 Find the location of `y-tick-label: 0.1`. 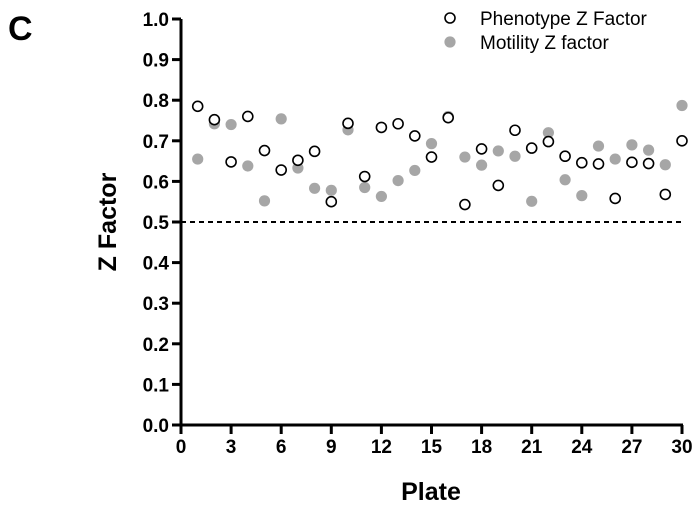

y-tick-label: 0.1 is located at coordinates (156, 385).